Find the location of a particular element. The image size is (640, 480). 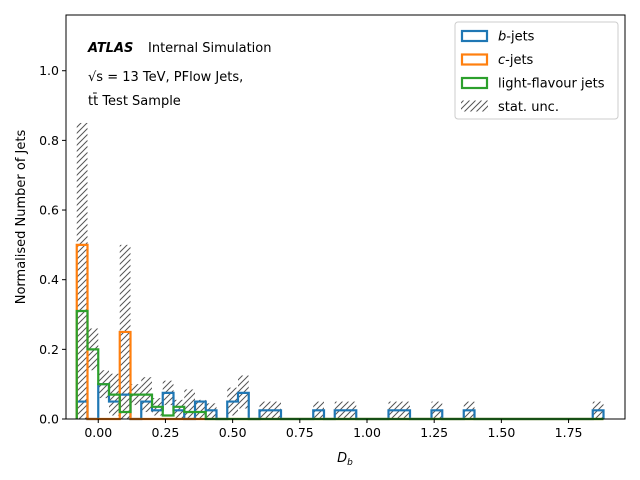

x-tick-label: 1.00 is located at coordinates (367, 432).